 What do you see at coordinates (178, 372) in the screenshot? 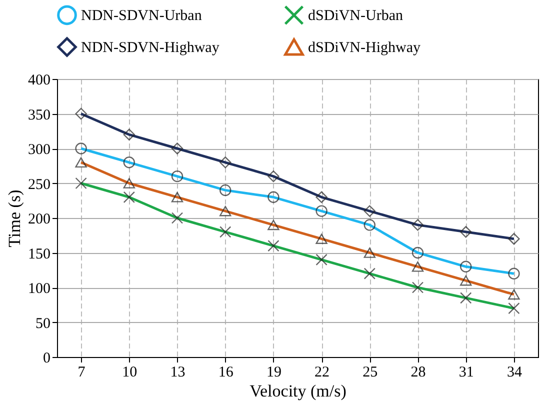
I see `x-tick-label: 13` at bounding box center [178, 372].